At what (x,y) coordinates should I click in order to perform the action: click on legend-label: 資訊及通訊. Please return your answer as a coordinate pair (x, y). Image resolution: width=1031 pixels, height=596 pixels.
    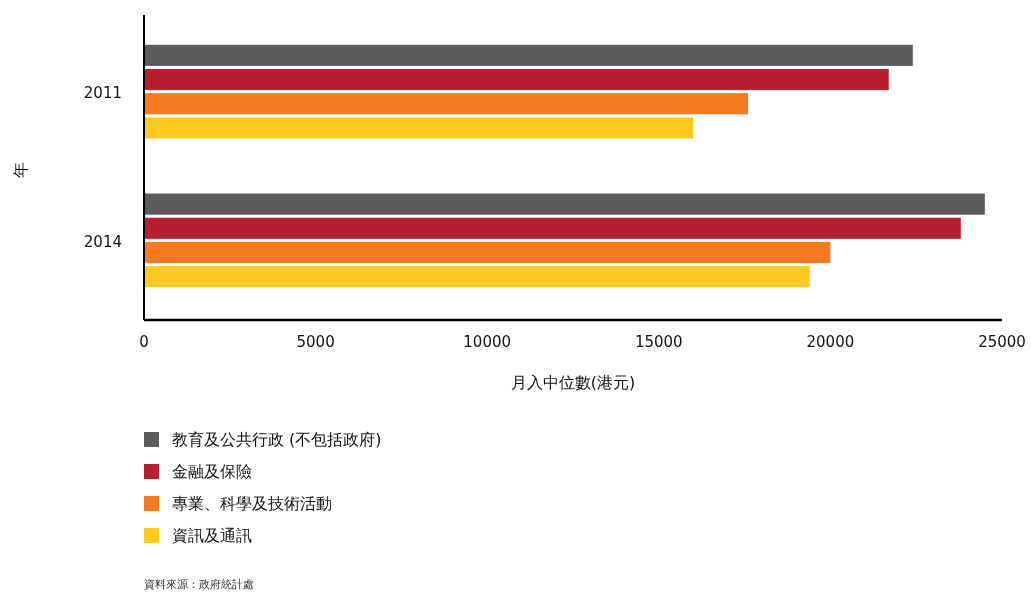
    Looking at the image, I should click on (212, 535).